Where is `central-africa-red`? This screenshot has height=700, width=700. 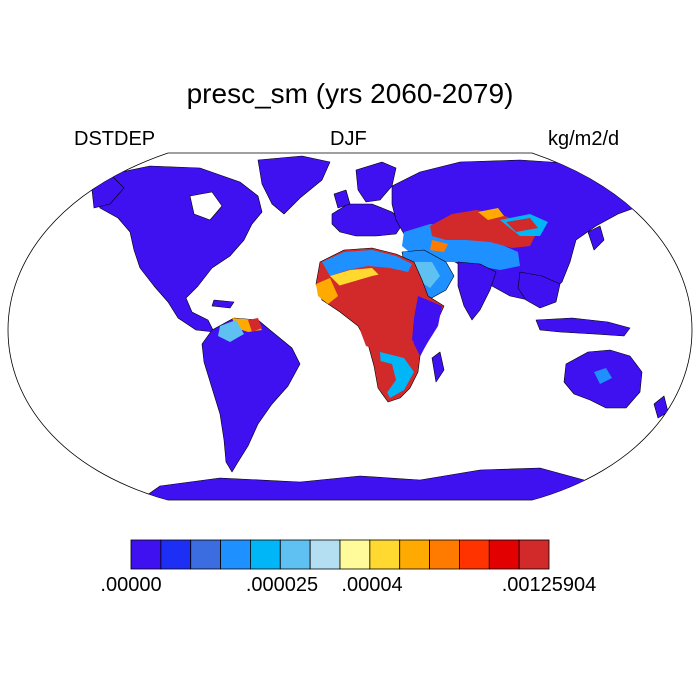 central-africa-red is located at coordinates (387, 342).